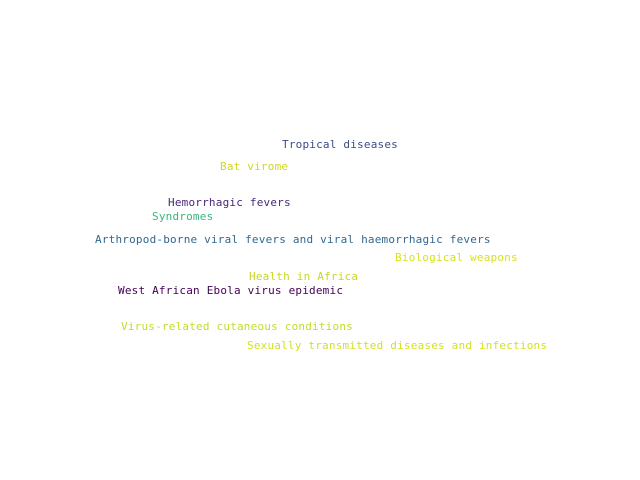 Image resolution: width=640 pixels, height=480 pixels. What do you see at coordinates (254, 166) in the screenshot?
I see `word-bat-virome: Bat virome` at bounding box center [254, 166].